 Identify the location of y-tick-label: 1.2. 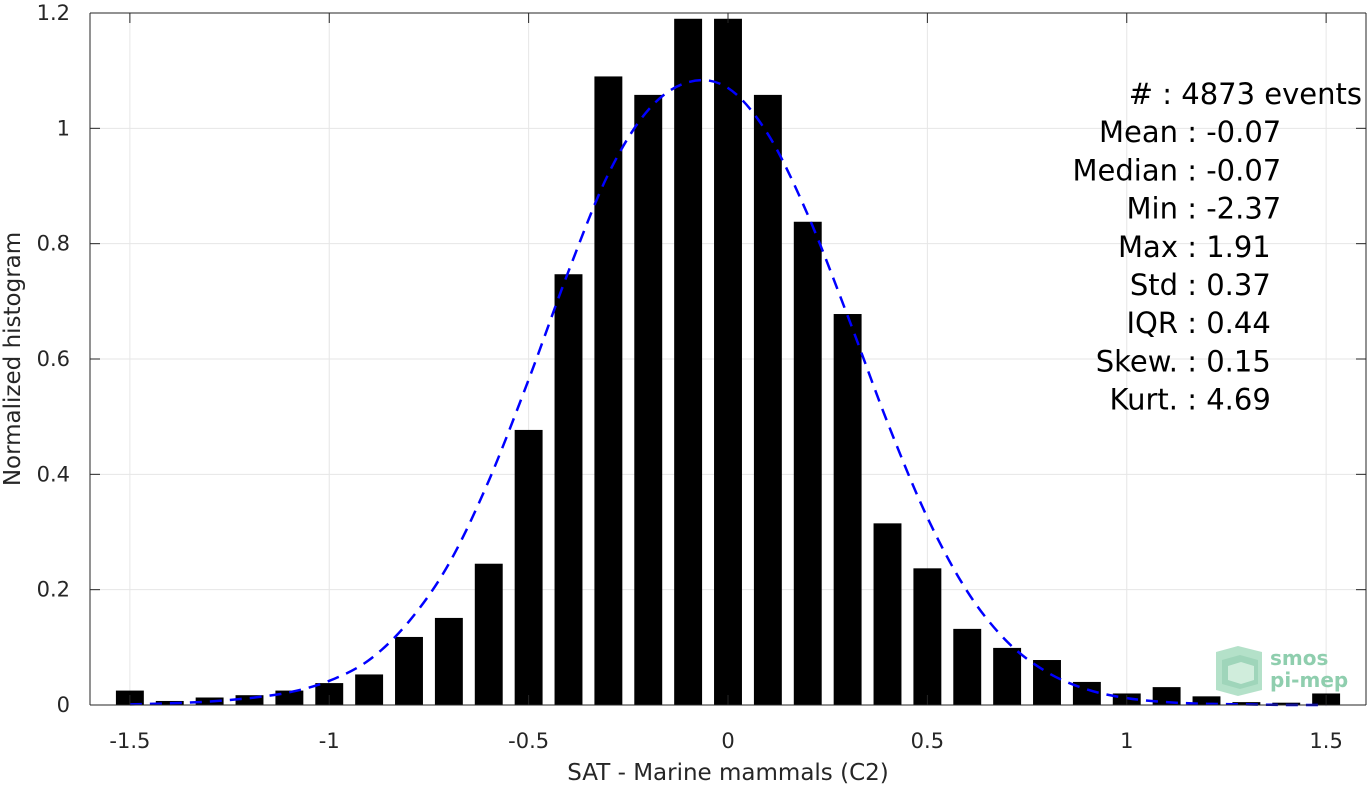
(53, 13).